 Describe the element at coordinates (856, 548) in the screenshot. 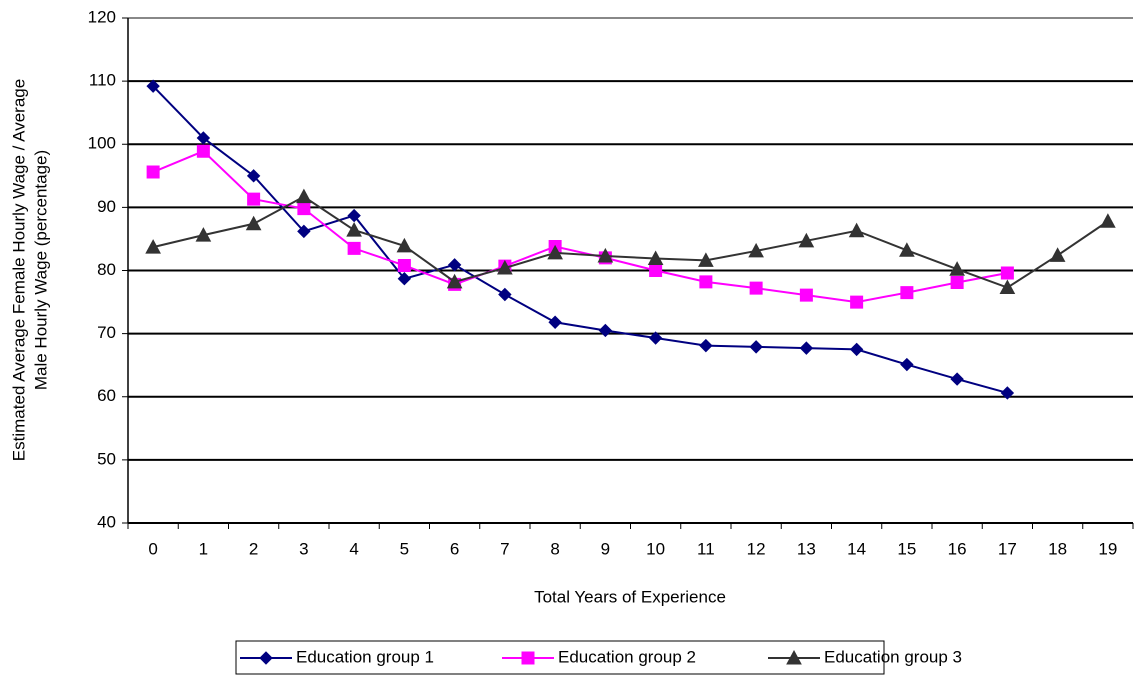

I see `x-tick-label: 14` at that location.